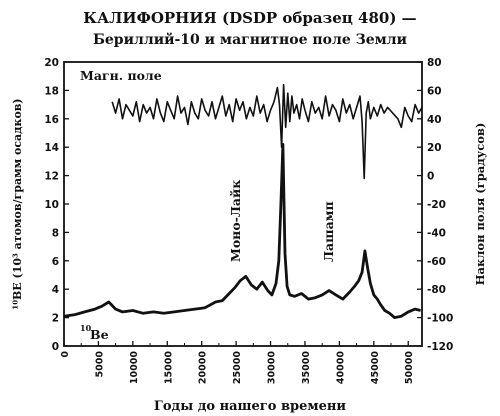 The width and height of the screenshot is (500, 416). Describe the element at coordinates (328, 231) in the screenshot. I see `event-label-laschamp: Лашамп` at that location.